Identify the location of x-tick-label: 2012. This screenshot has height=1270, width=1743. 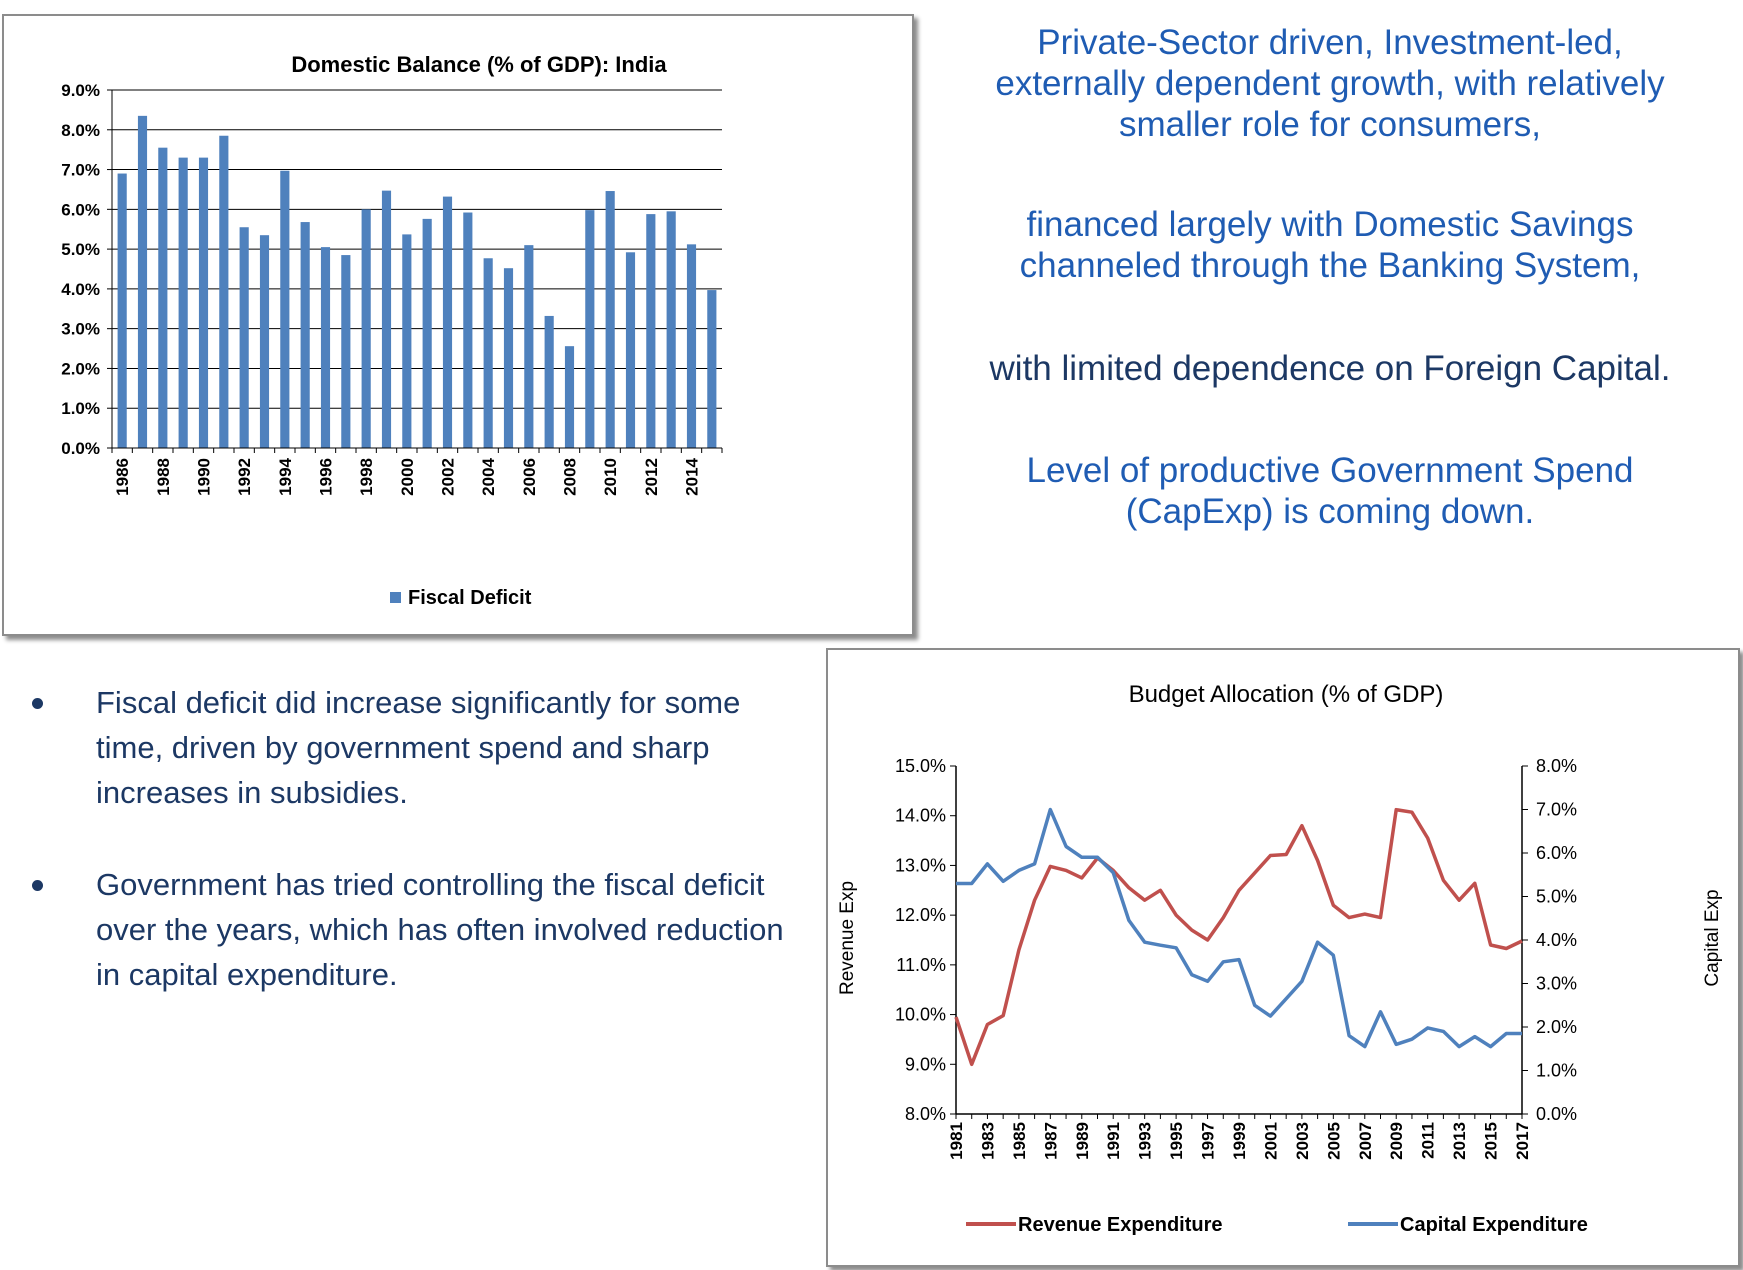
(651, 477).